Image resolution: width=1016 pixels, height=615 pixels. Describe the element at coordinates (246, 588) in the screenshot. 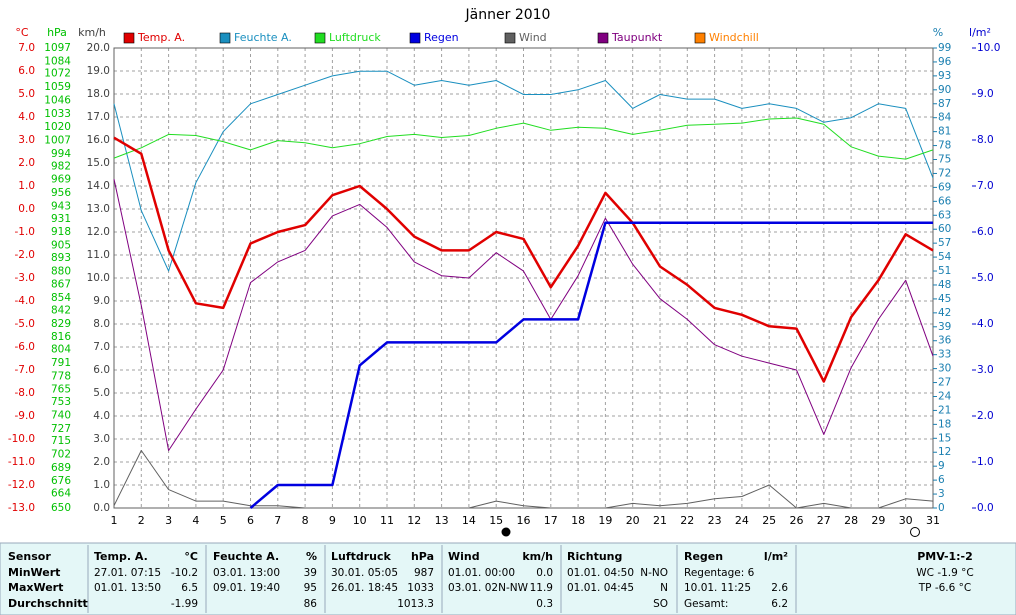

I see `cell-date: 09.01. 19:40` at that location.